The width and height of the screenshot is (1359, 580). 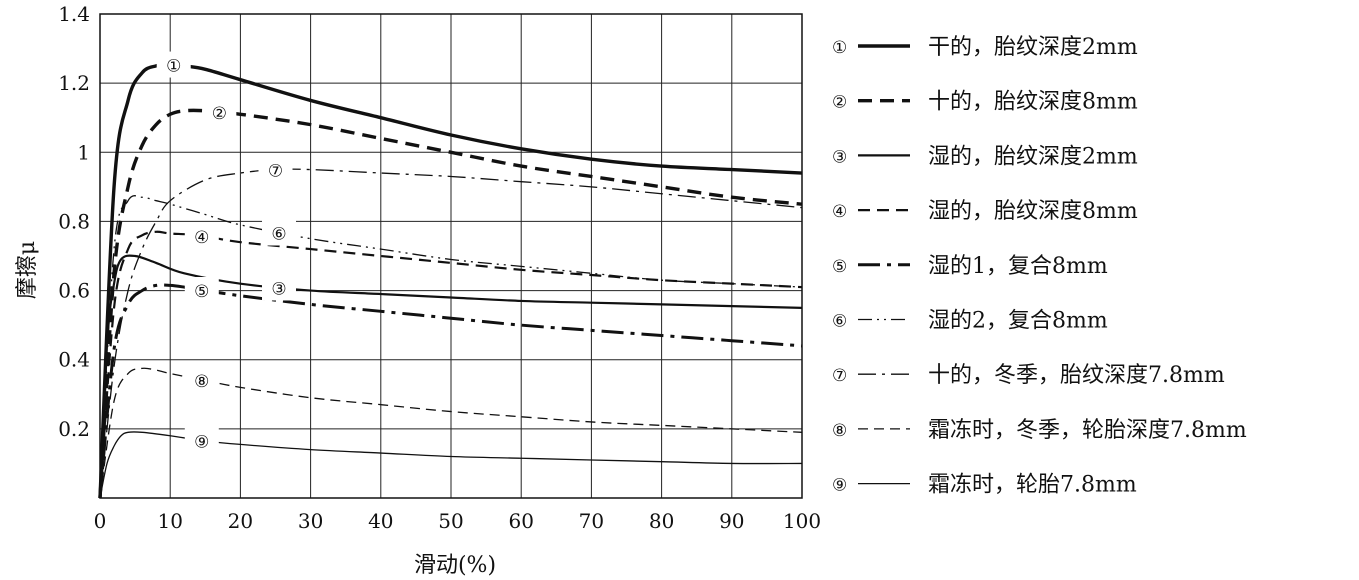 What do you see at coordinates (100, 521) in the screenshot?
I see `x-tick-label: 0` at bounding box center [100, 521].